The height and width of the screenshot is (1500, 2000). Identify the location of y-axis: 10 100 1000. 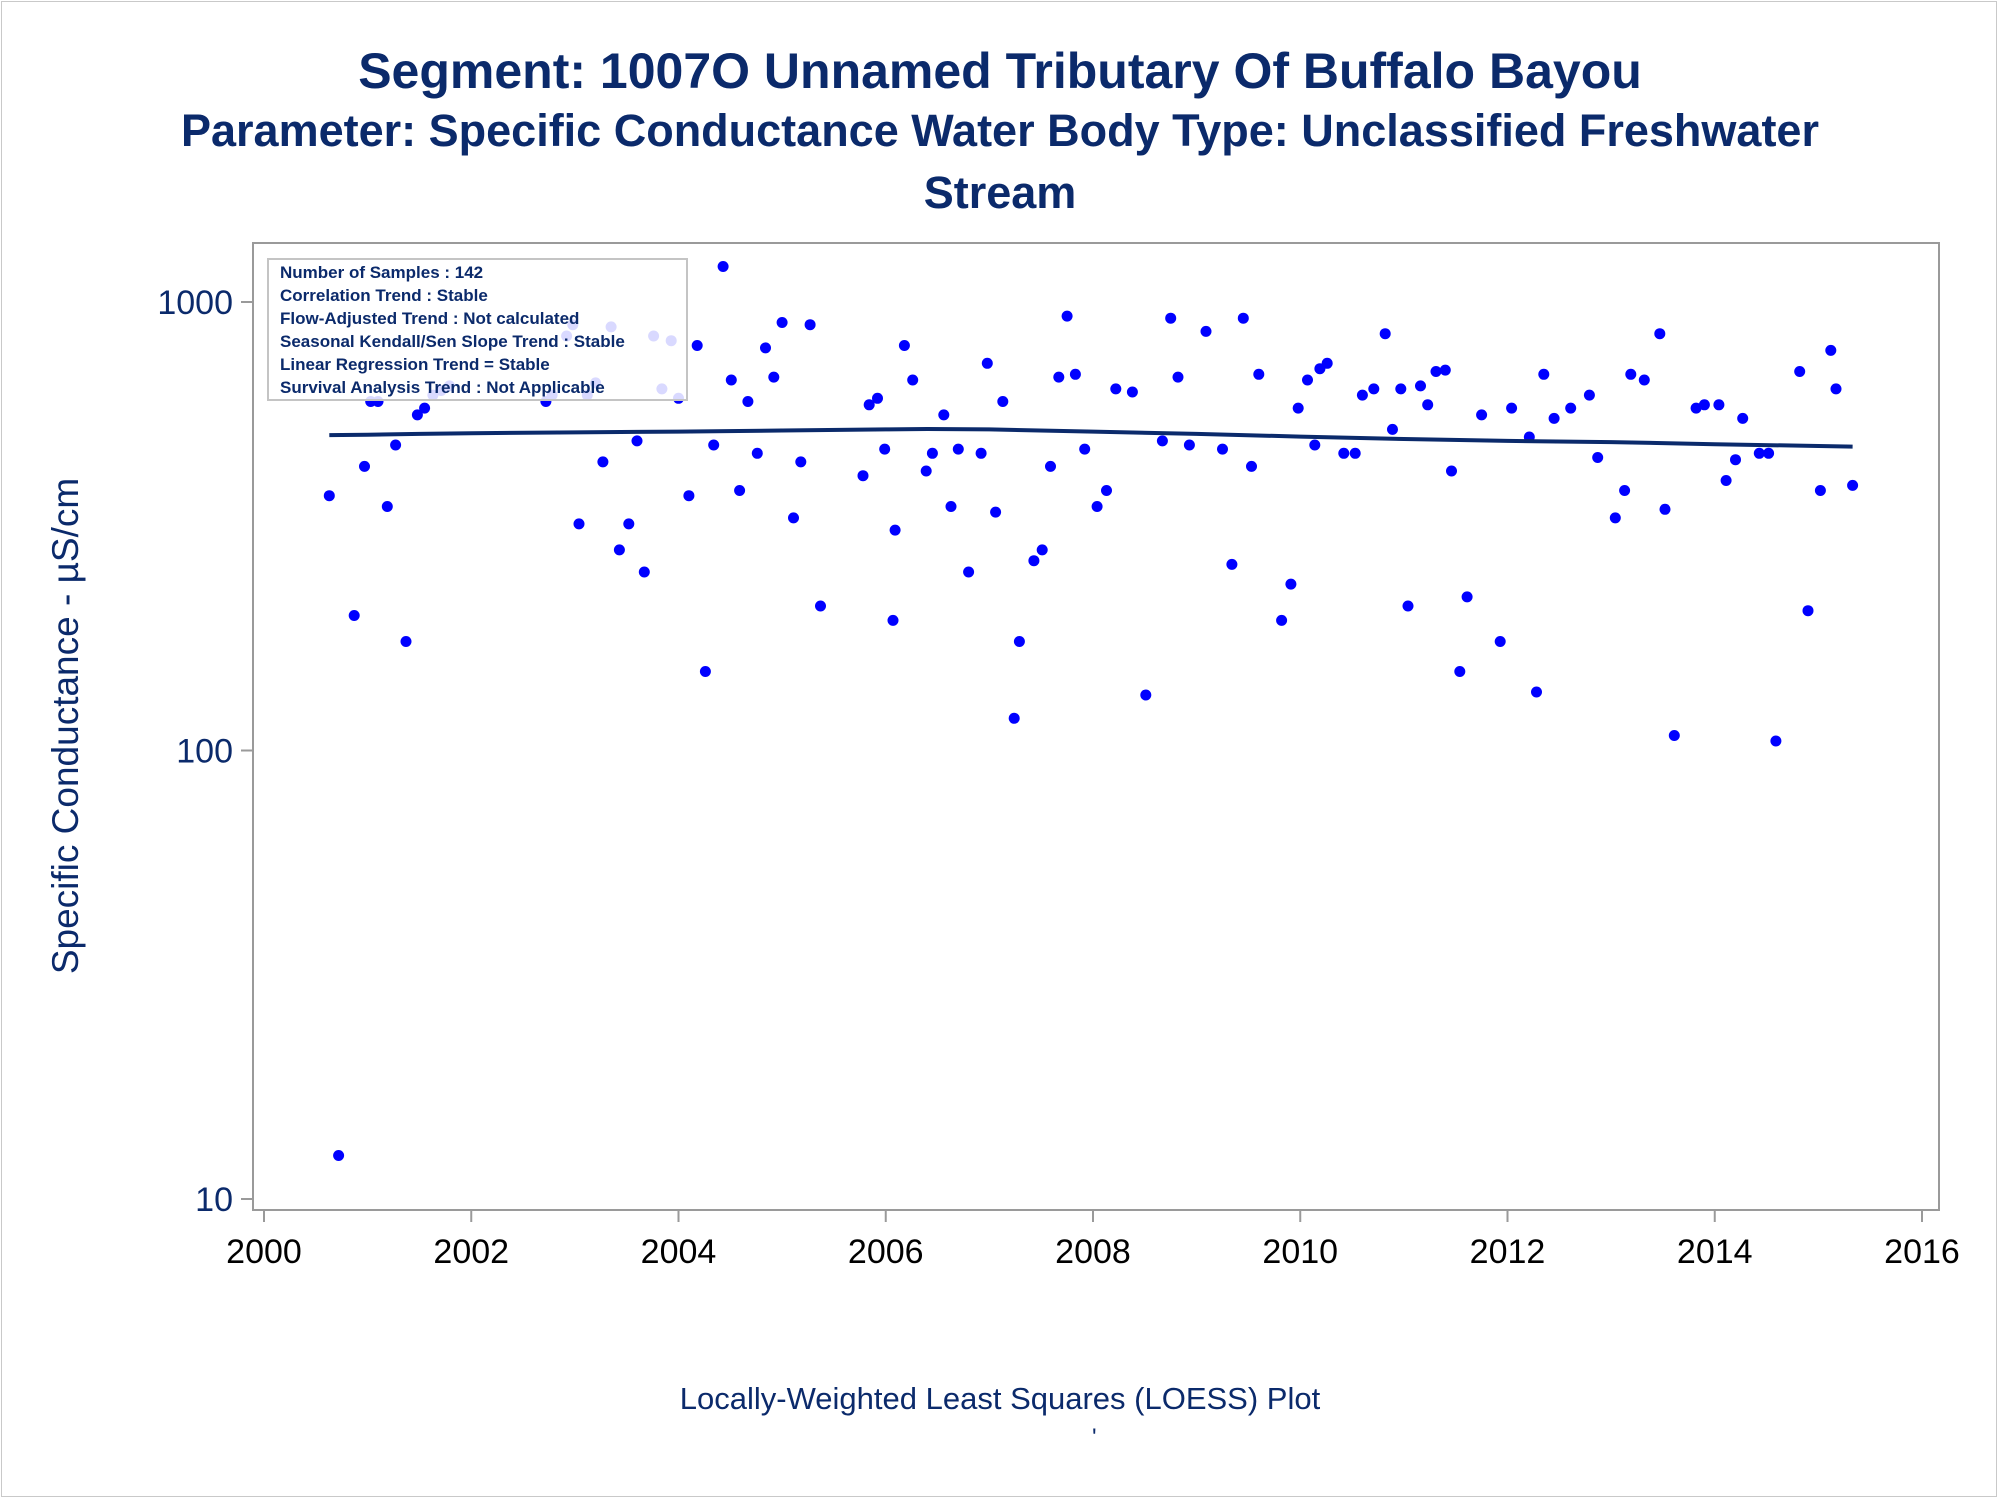
(205, 751).